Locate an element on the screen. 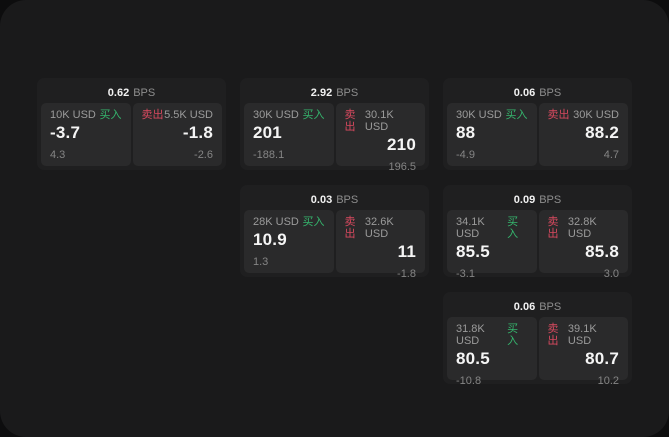 The width and height of the screenshot is (669, 437). sell-tile: 卖出 30K USD 88.2 4.7 is located at coordinates (583, 134).